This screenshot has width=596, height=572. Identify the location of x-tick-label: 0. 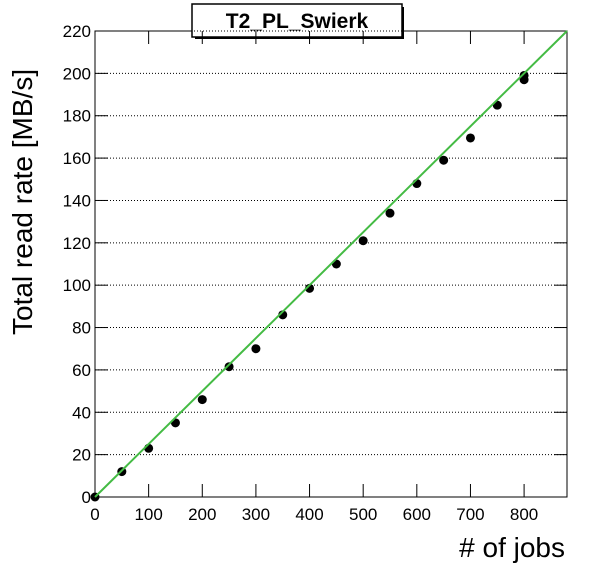
(94, 514).